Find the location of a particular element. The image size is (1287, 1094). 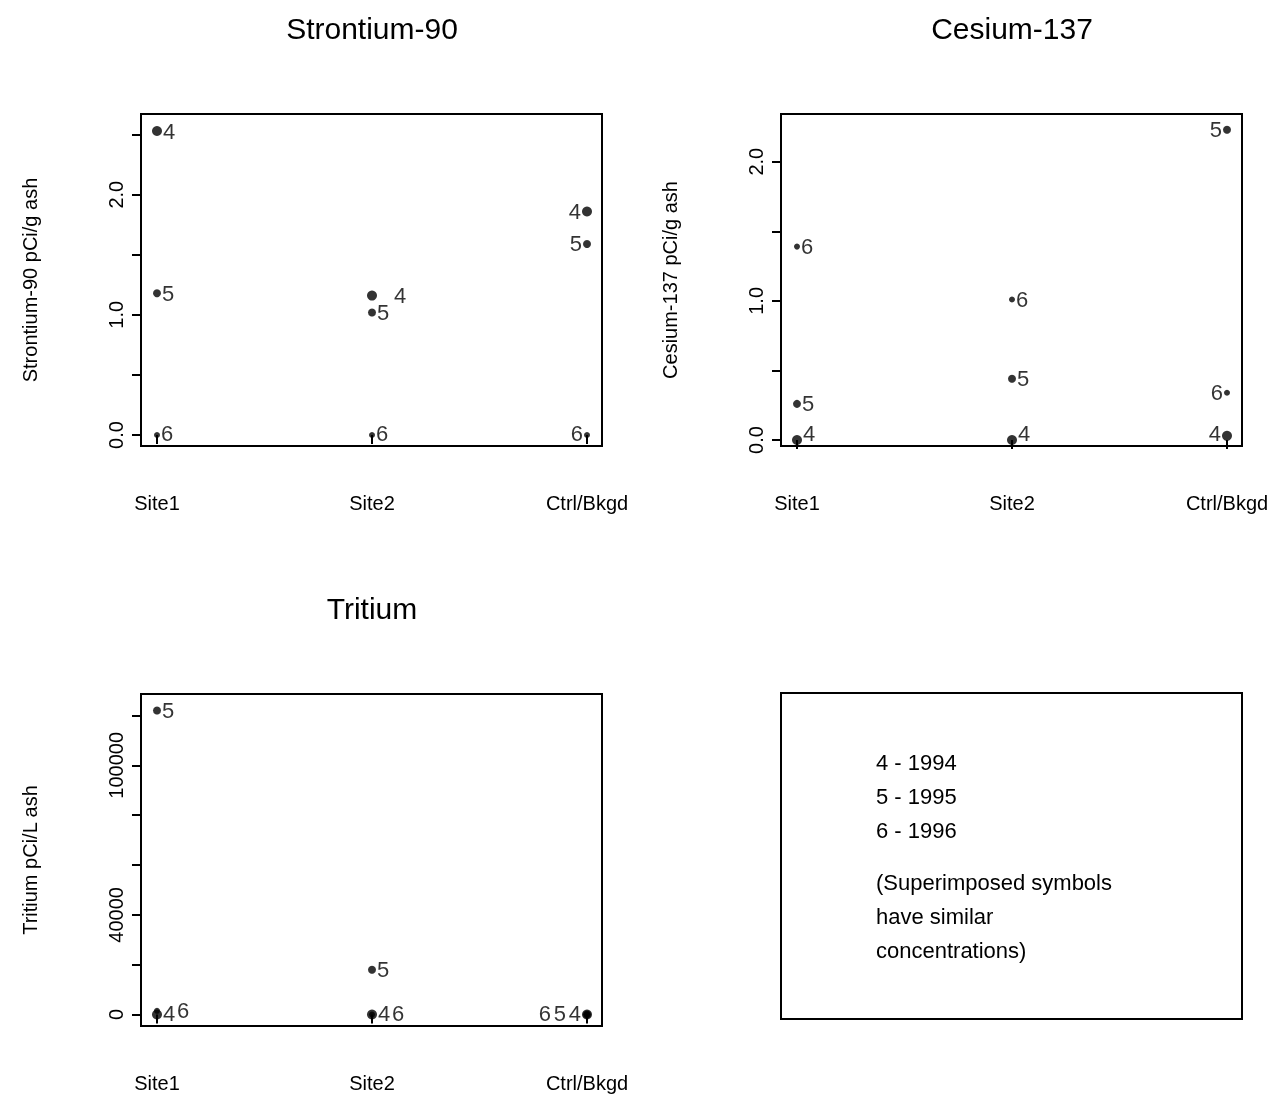

text: 6 - 1996 is located at coordinates (917, 831).